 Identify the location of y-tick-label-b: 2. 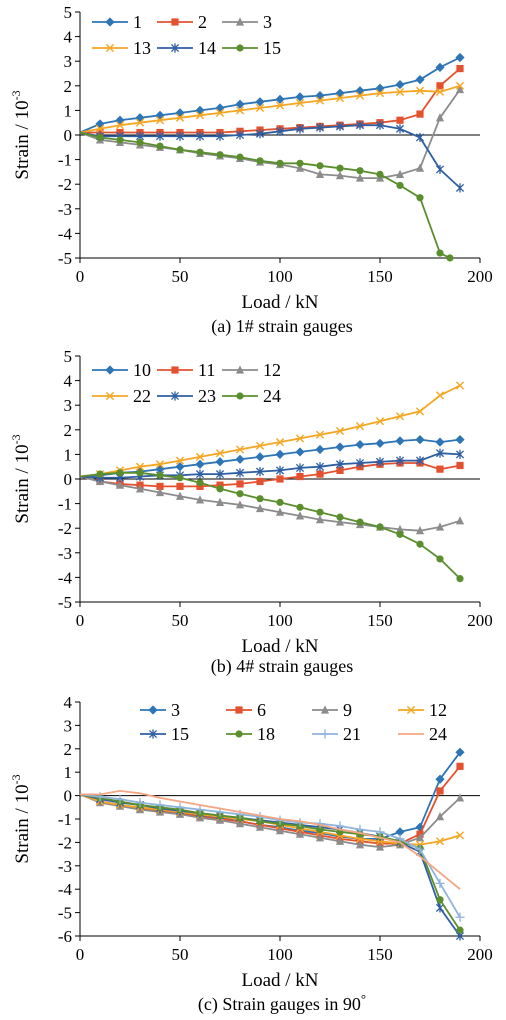
(68, 430).